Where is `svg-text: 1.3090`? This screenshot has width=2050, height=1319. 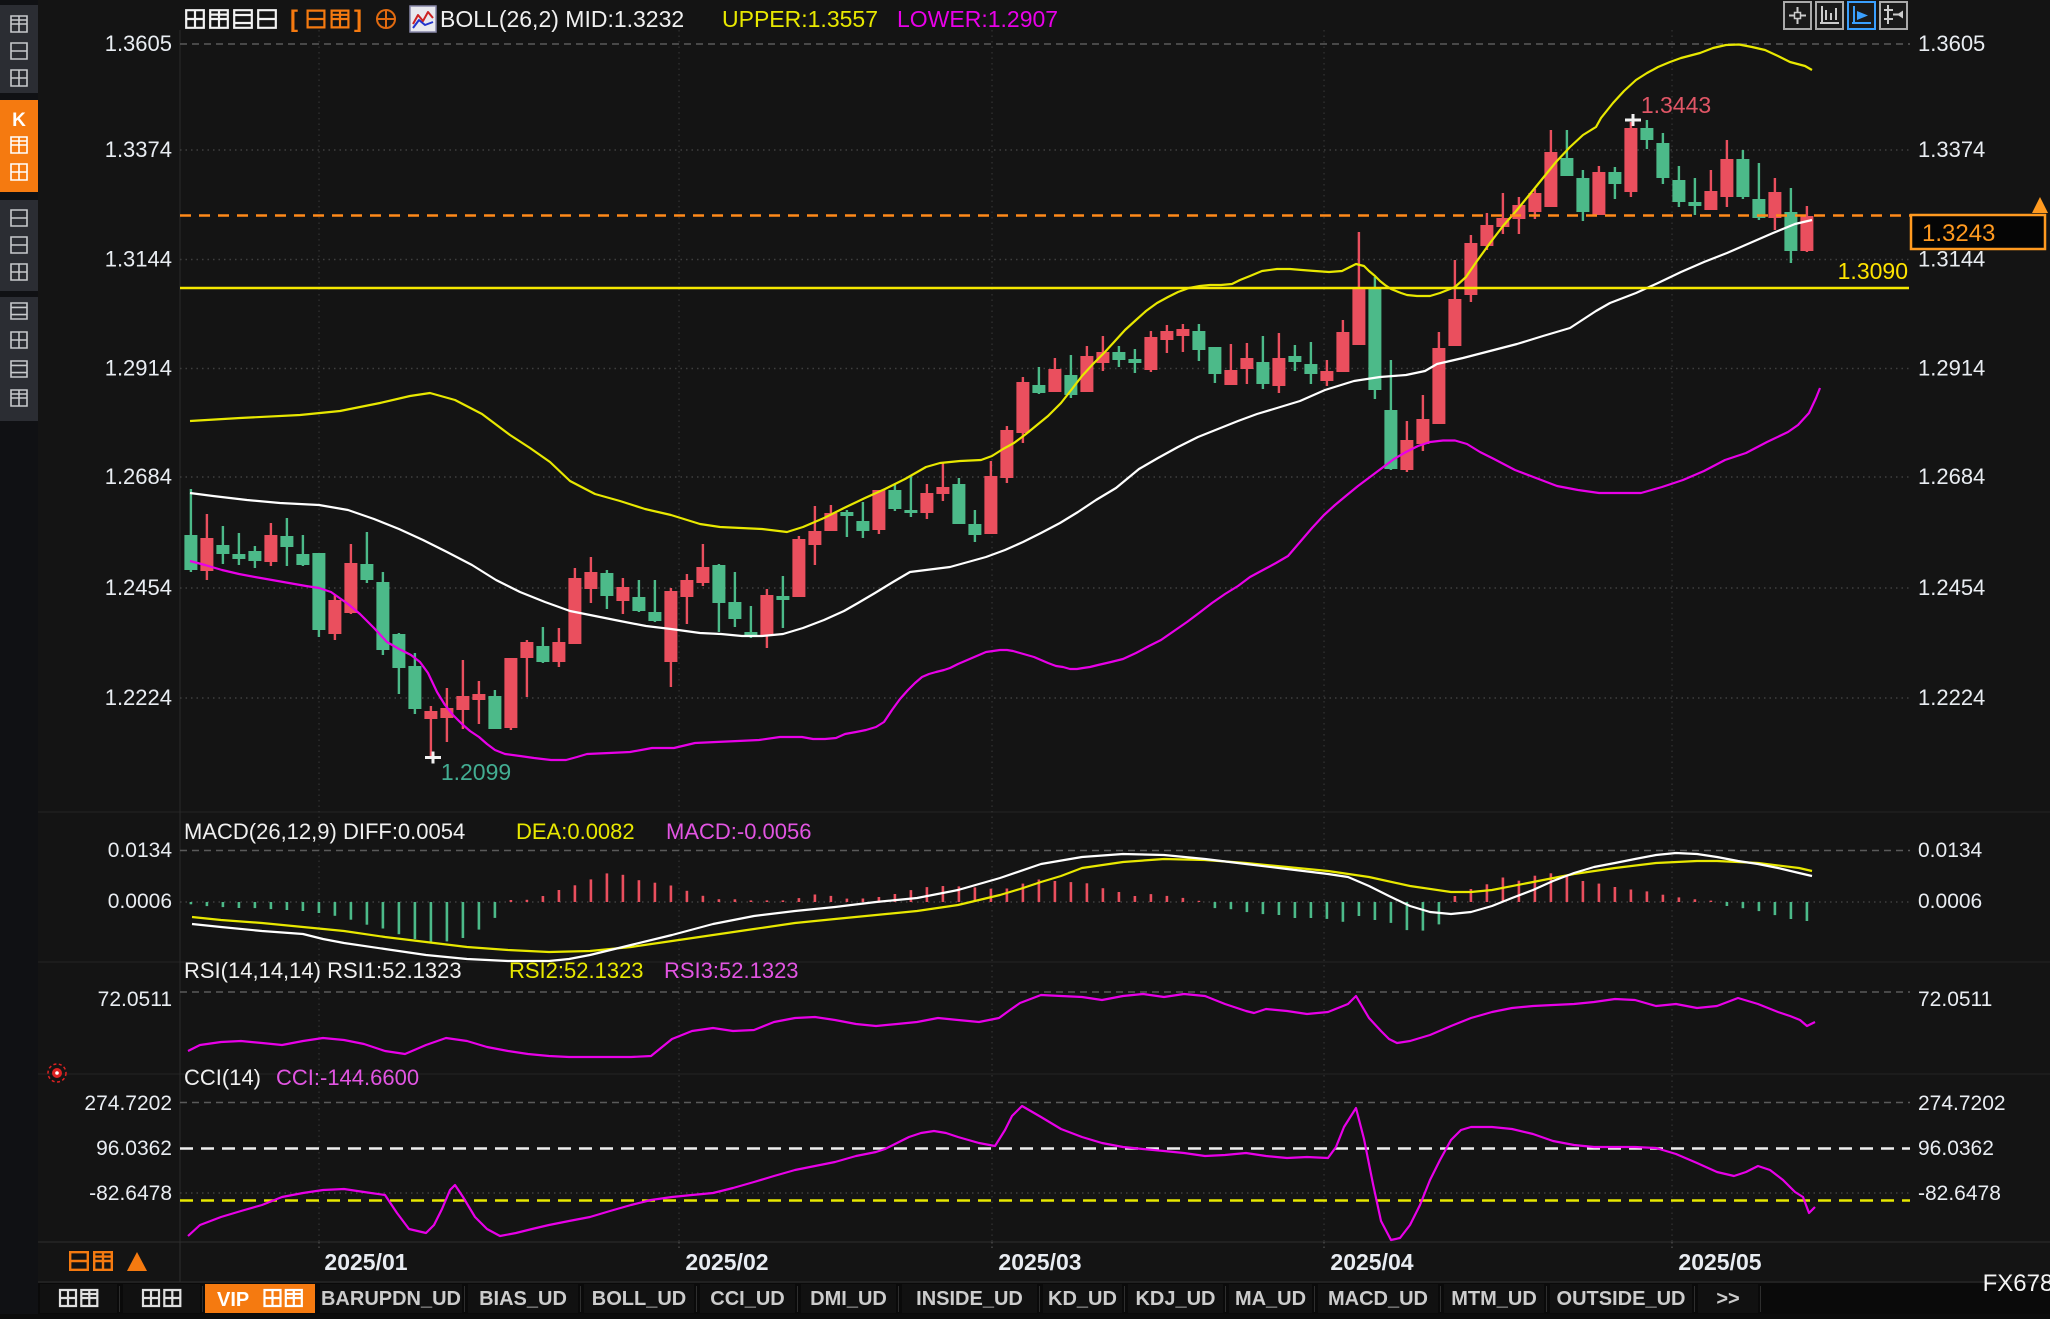
svg-text: 1.3090 is located at coordinates (1873, 271).